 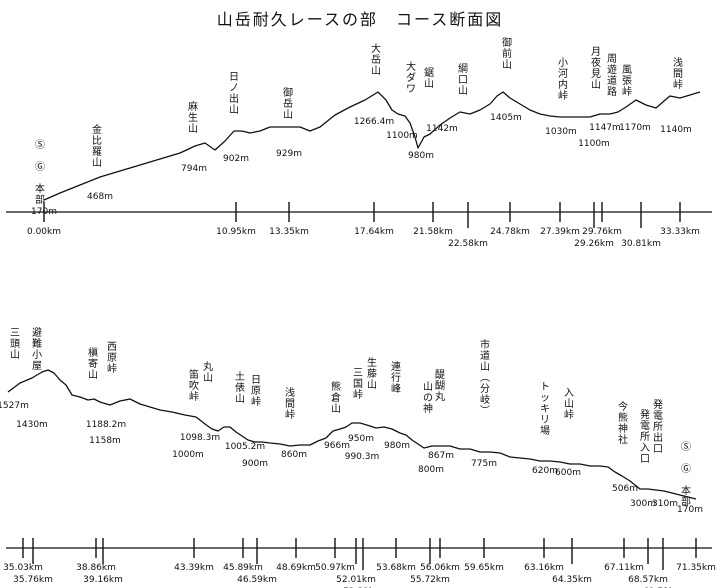 I want to click on elevation-value: 929m, so click(x=289, y=154).